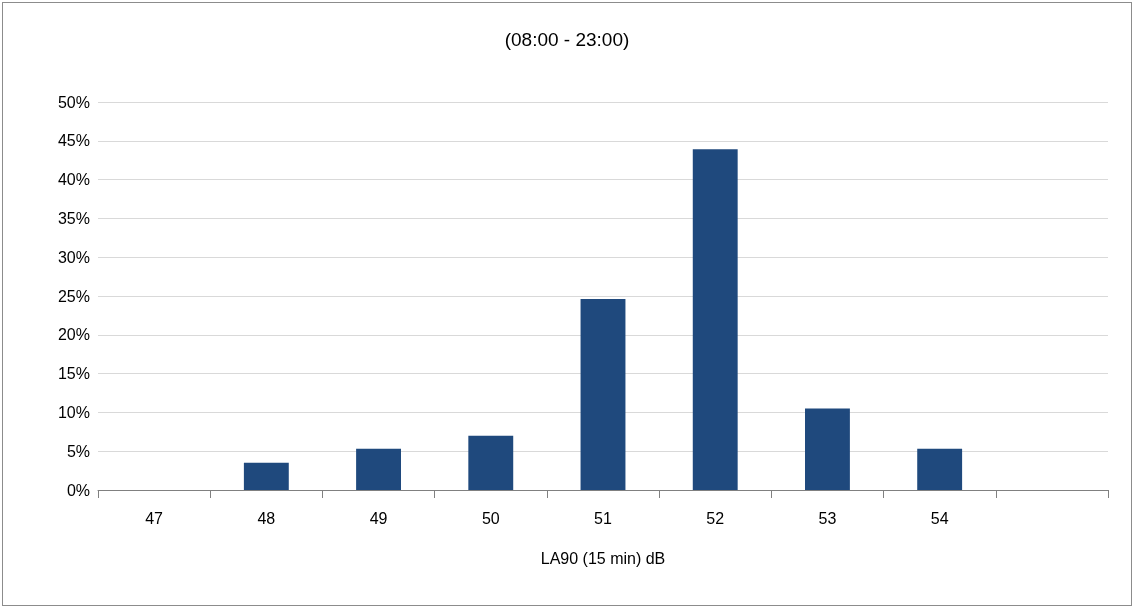  Describe the element at coordinates (73, 218) in the screenshot. I see `y-tick-label: 35%` at that location.